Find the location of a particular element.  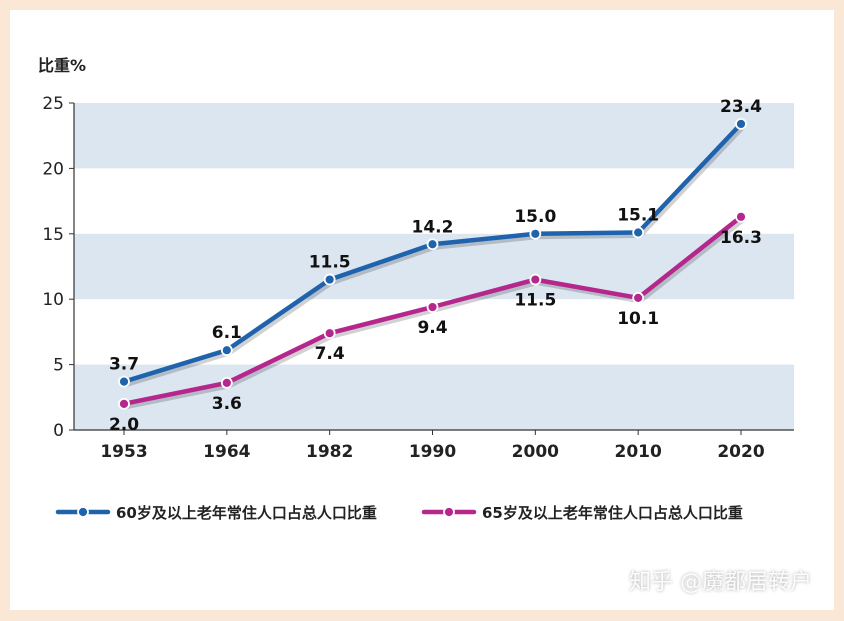

y-tick-label: 25 is located at coordinates (53, 104).